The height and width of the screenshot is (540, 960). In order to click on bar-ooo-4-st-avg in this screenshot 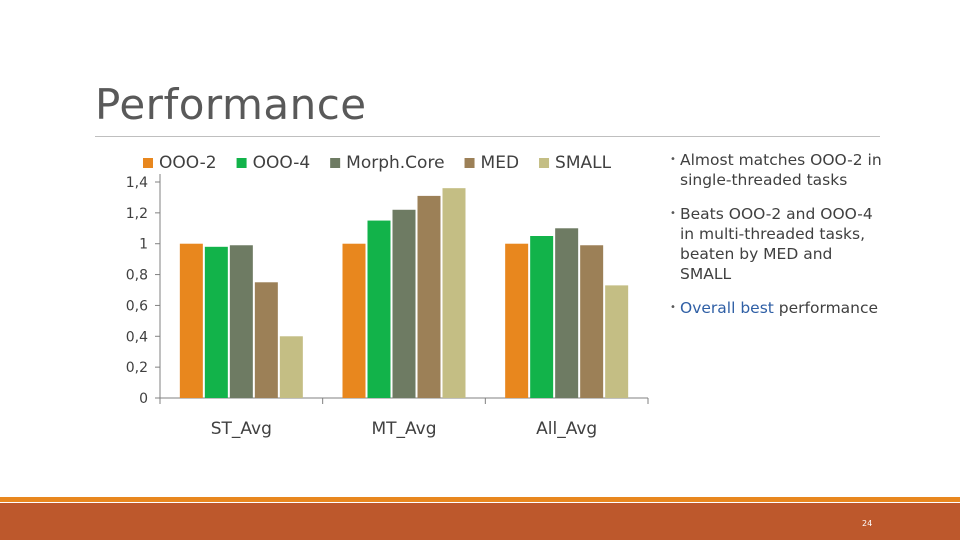, I will do `click(216, 322)`.